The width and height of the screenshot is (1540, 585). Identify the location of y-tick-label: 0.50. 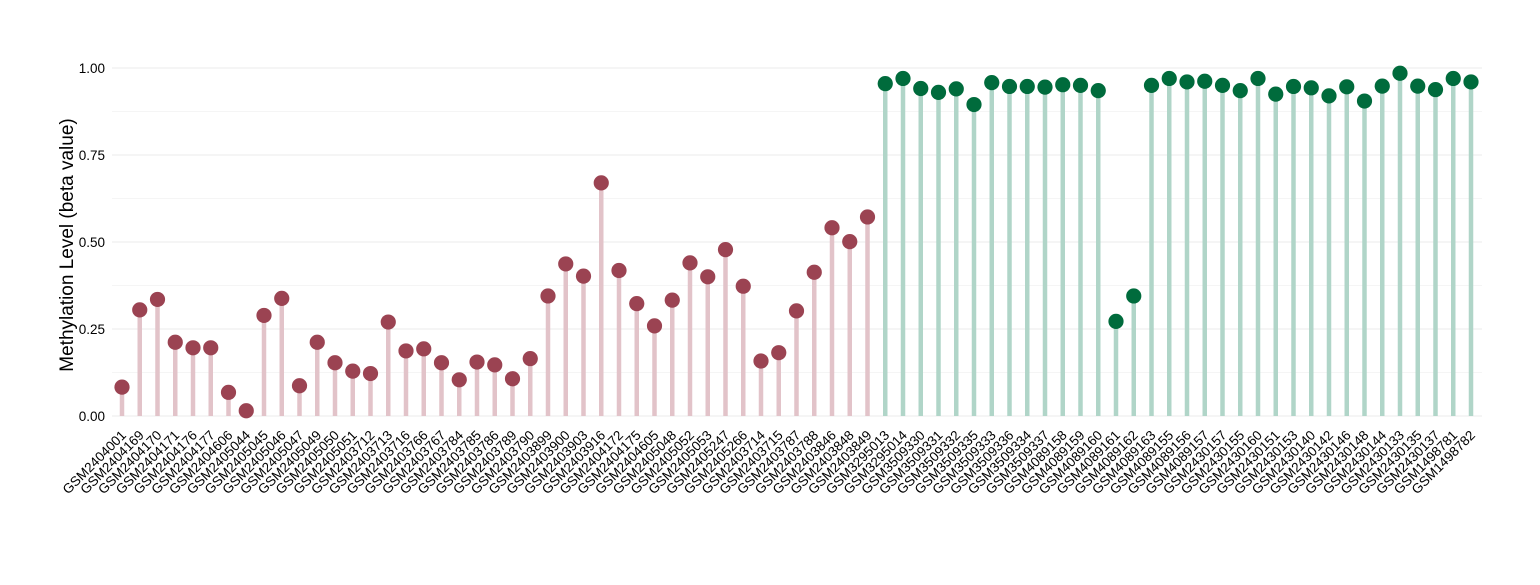
(92, 242).